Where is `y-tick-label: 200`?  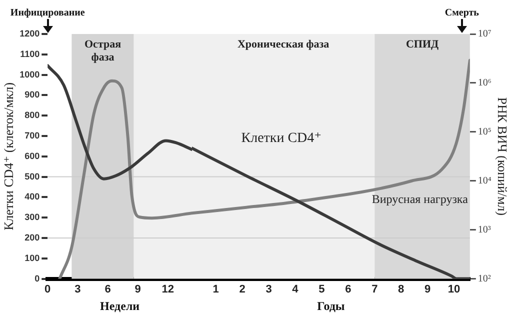
y-tick-label: 200 is located at coordinates (32, 237).